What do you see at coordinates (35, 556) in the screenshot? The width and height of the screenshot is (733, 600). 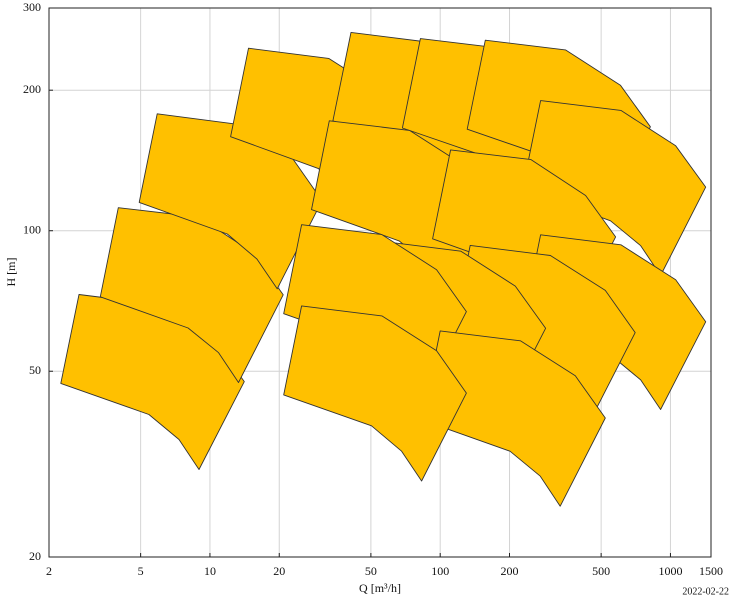 I see `y-tick-label: 20` at bounding box center [35, 556].